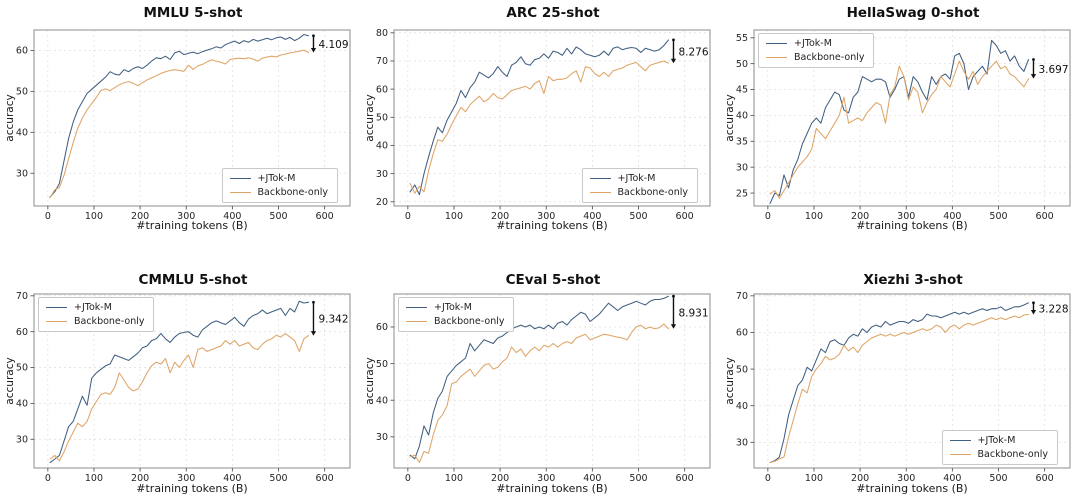 This screenshot has height=500, width=1080. What do you see at coordinates (183, 387) in the screenshot?
I see `plot-area: 0 100 200 300 400 500 600 30 40 50 60 70 9.342` at bounding box center [183, 387].